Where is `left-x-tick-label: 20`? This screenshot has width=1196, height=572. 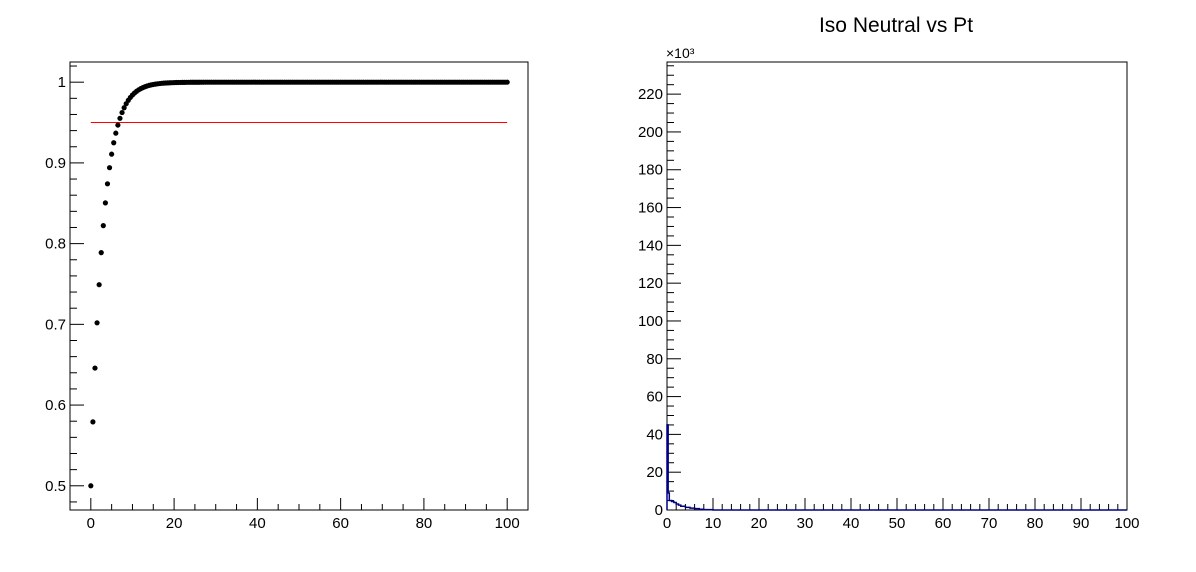
left-x-tick-label: 20 is located at coordinates (174, 523).